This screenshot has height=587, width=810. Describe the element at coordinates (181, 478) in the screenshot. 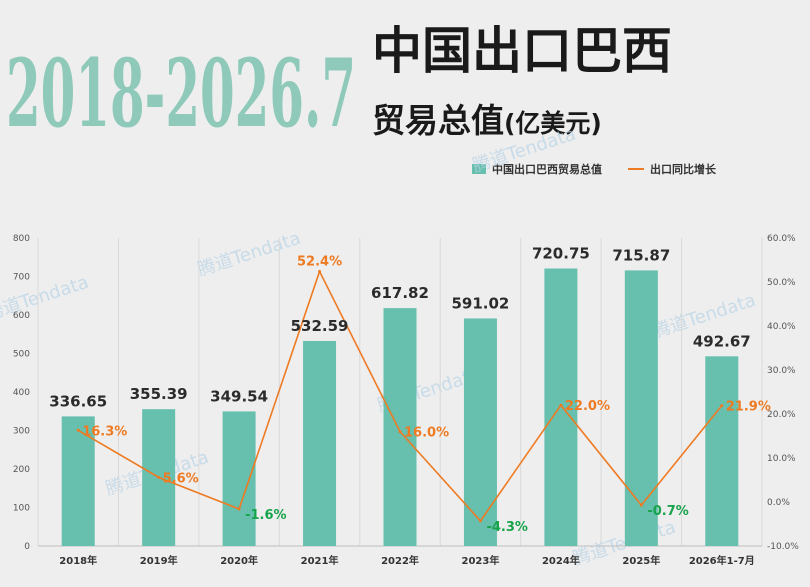

I see `growth-value-label: 5.6%` at that location.